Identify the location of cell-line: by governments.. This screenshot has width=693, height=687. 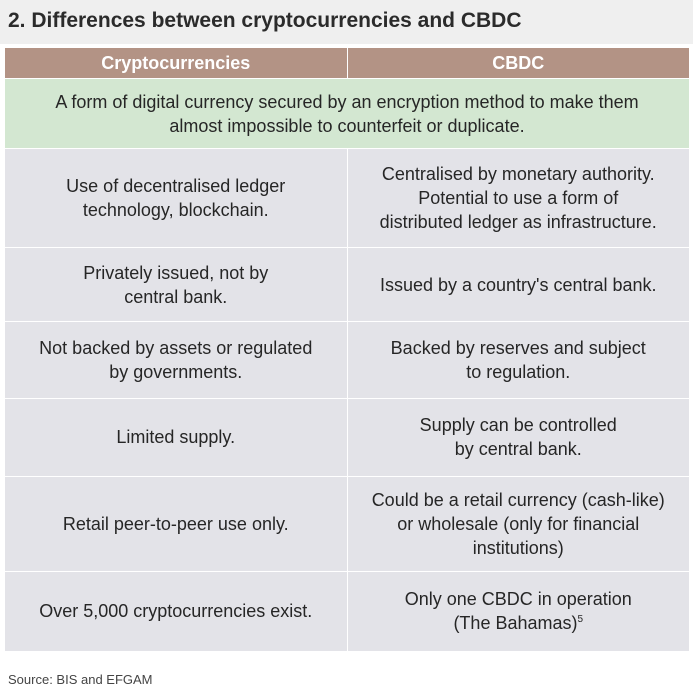
(176, 372).